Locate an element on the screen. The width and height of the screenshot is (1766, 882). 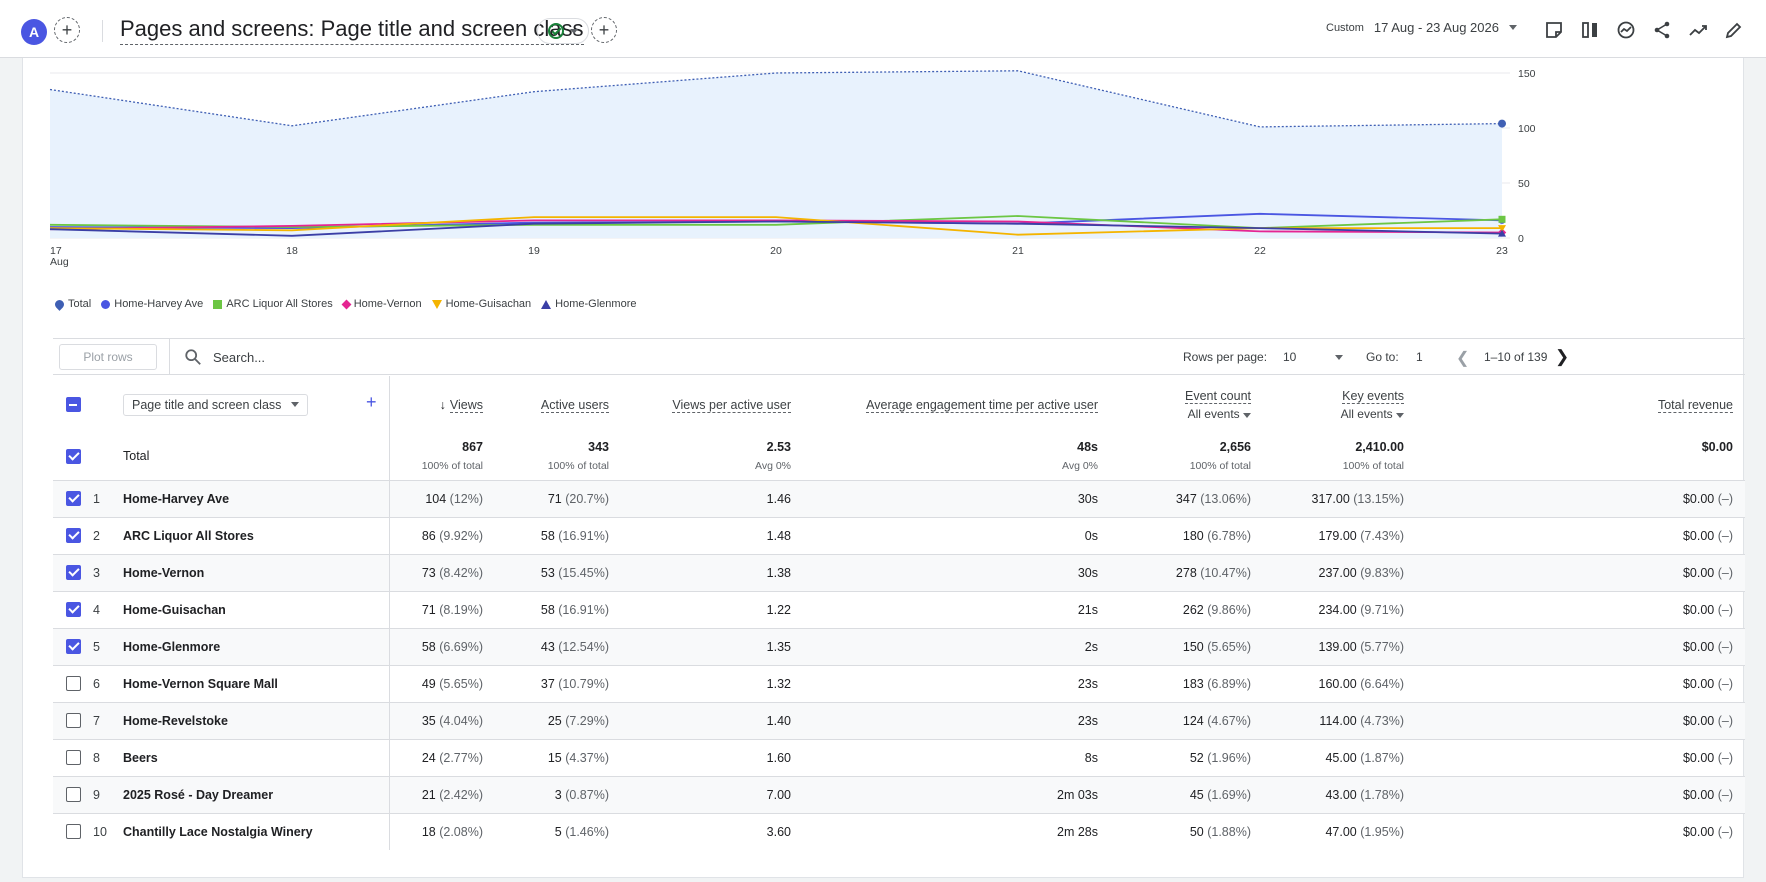
total-revenue-header: Total revenue is located at coordinates (1695, 405).